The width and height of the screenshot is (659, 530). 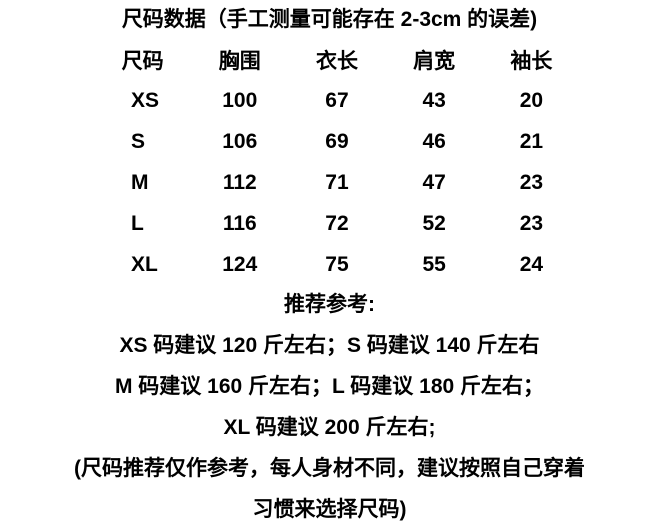 What do you see at coordinates (137, 223) in the screenshot?
I see `size-label: L` at bounding box center [137, 223].